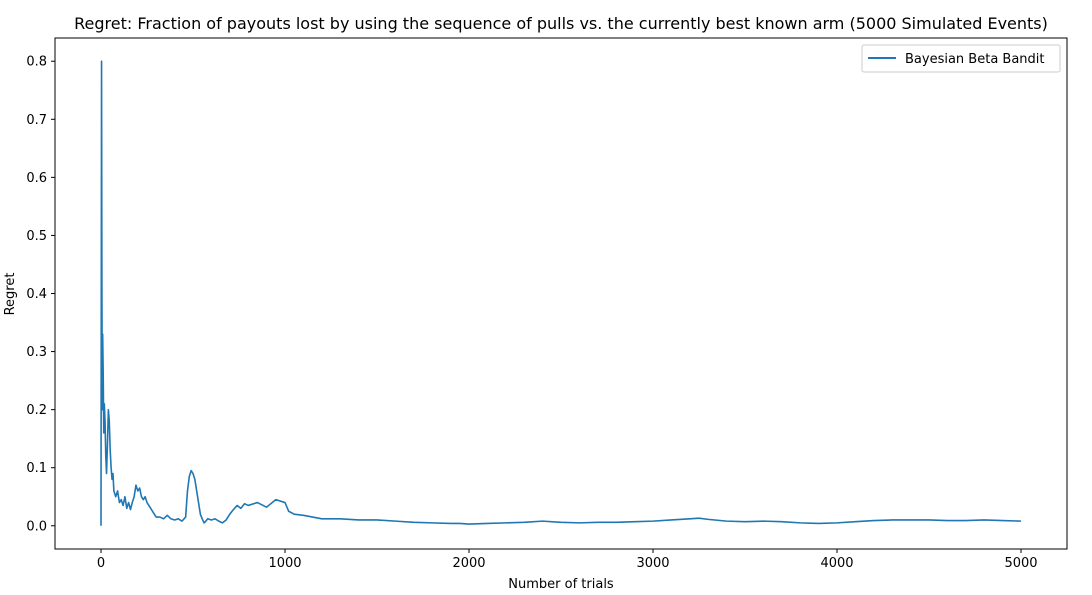 The width and height of the screenshot is (1092, 595). I want to click on y-tick-label: 0.7, so click(36, 120).